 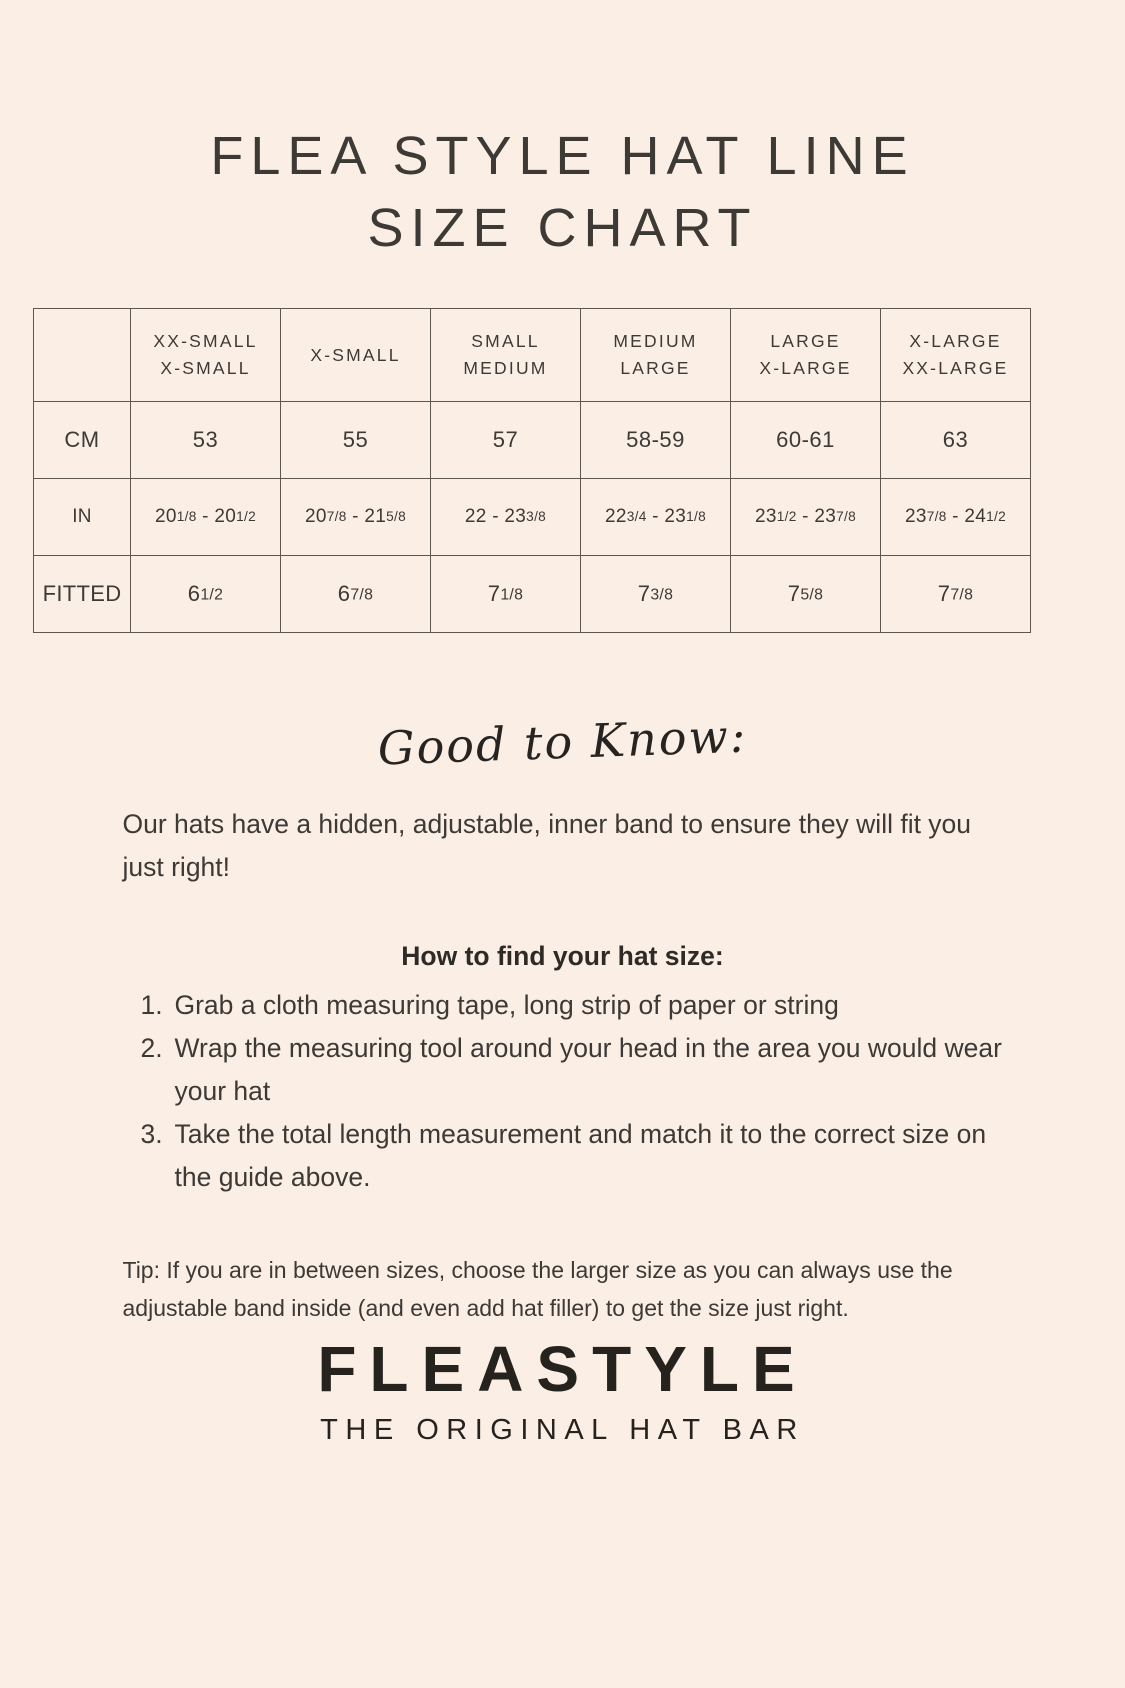 I want to click on header-cell-m-l: MEDIUM LARGE, so click(x=655, y=355).